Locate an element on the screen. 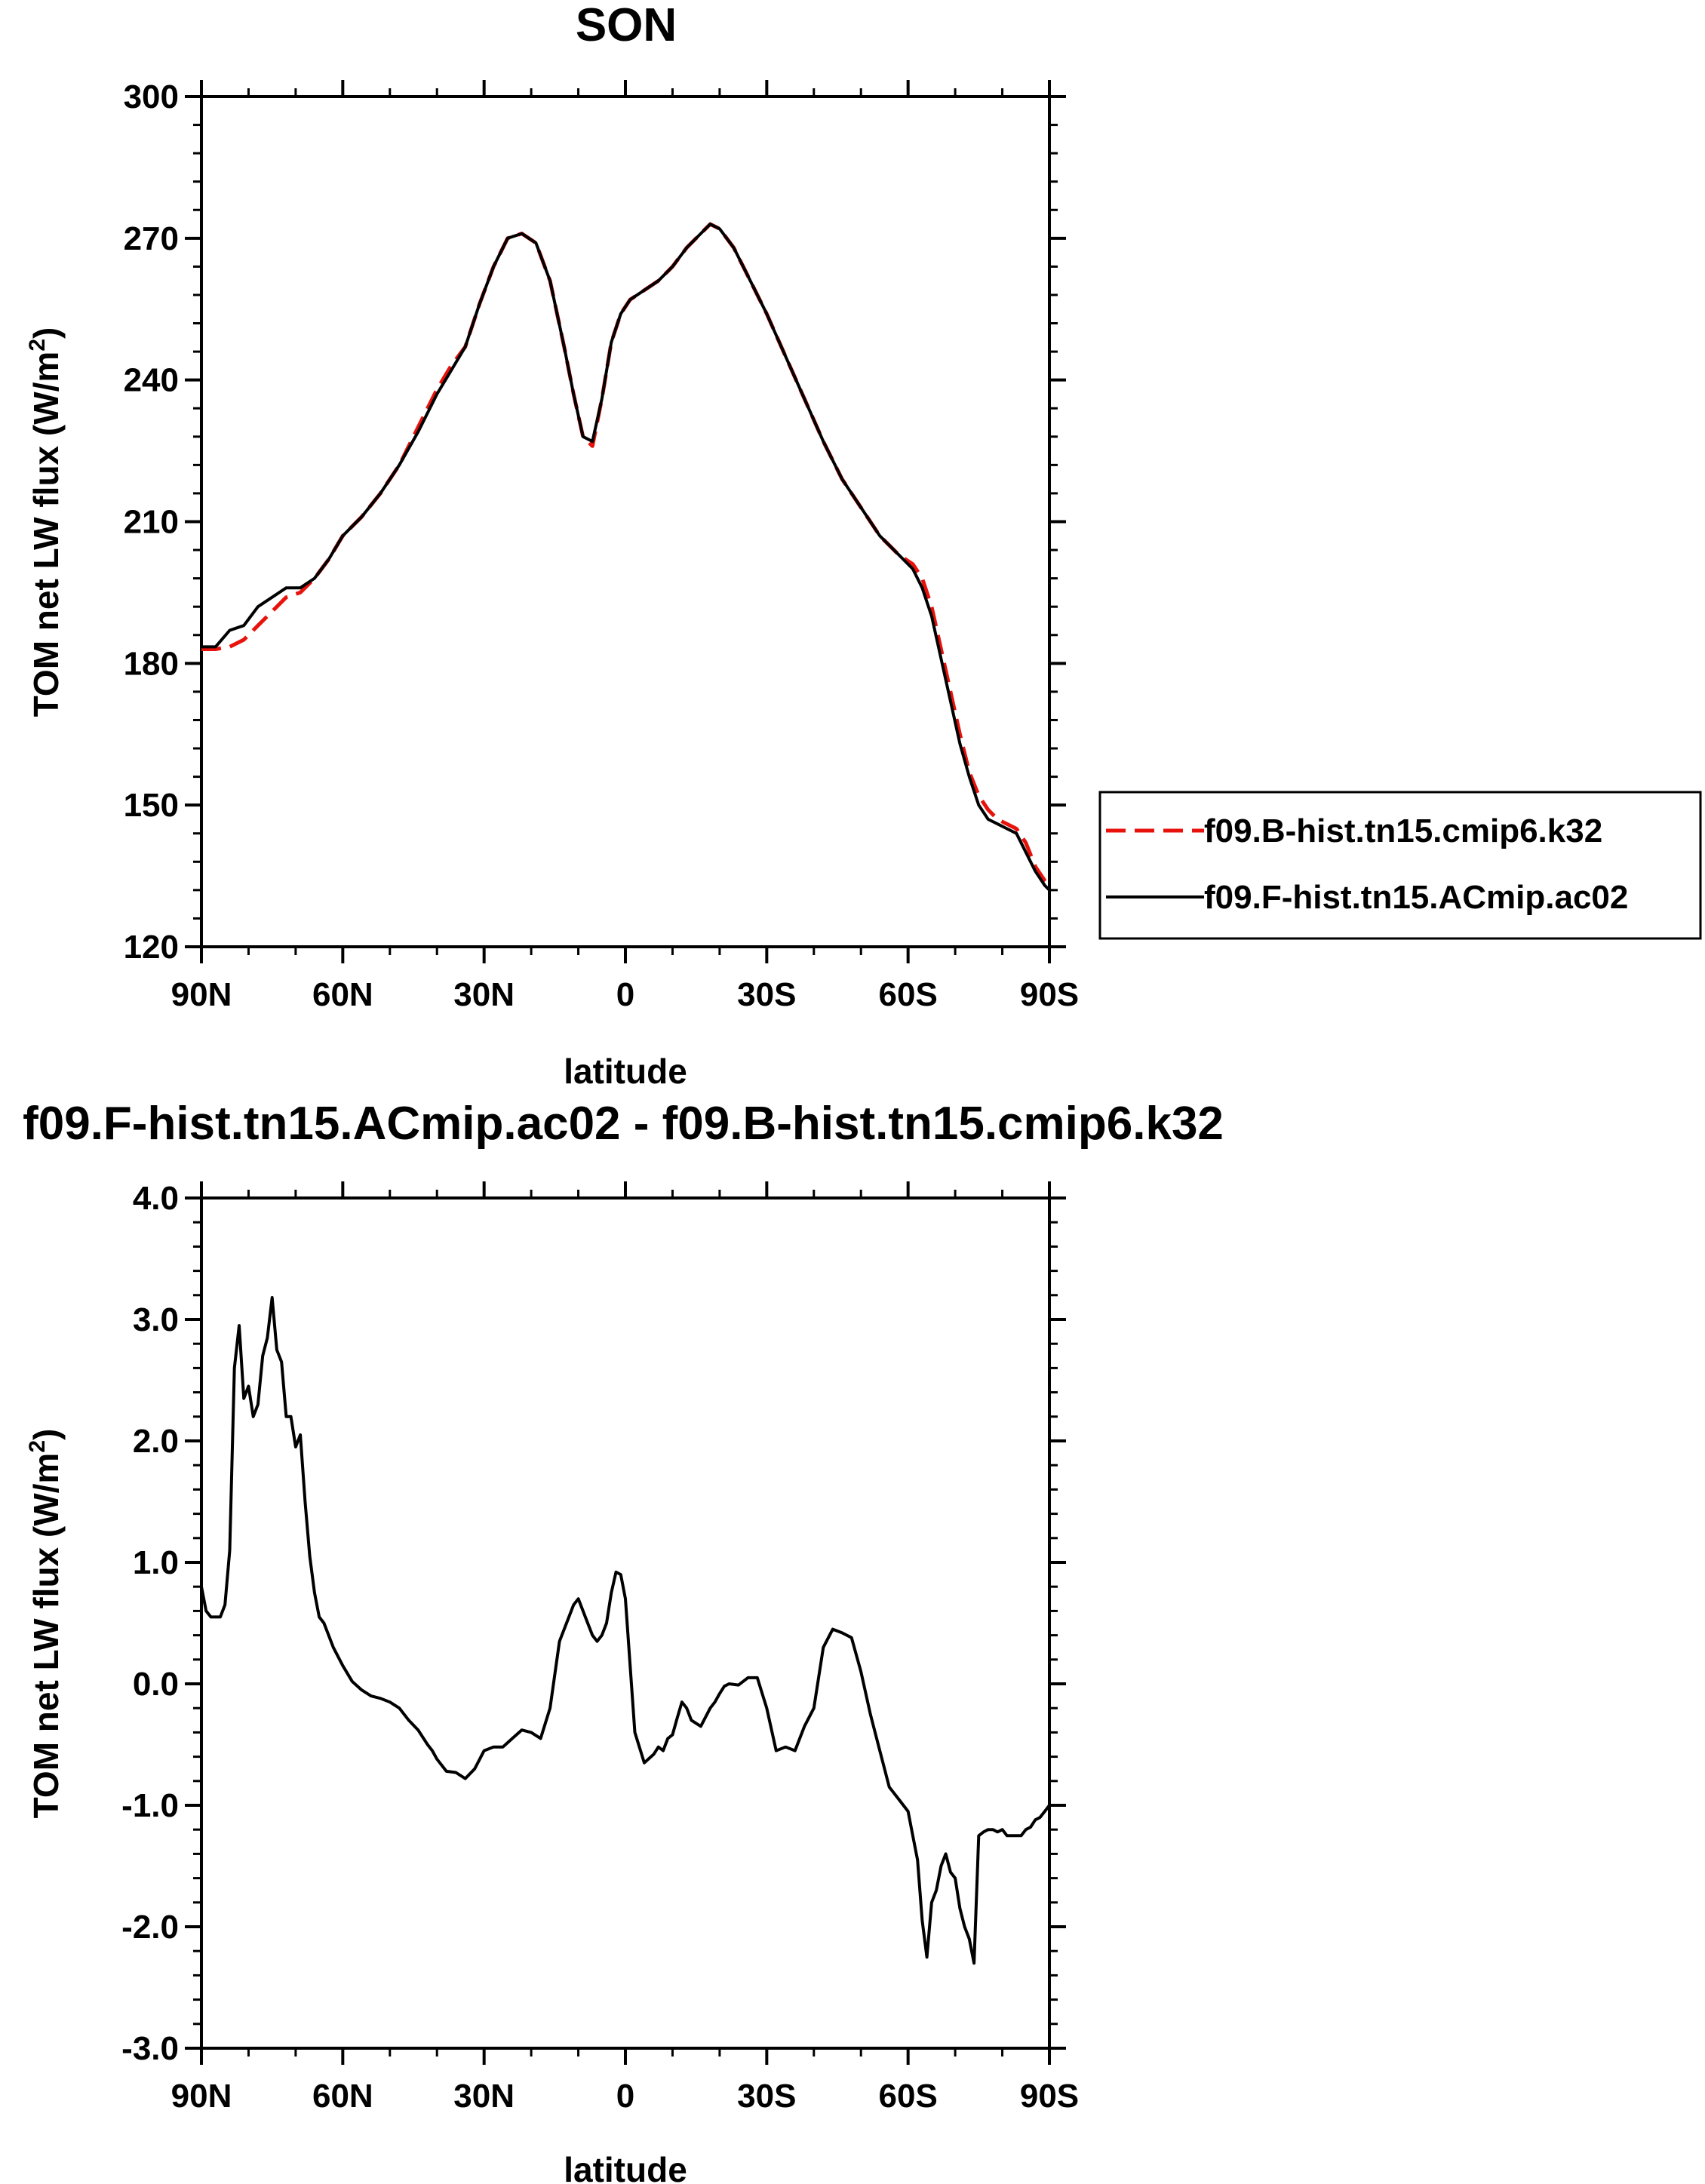 The width and height of the screenshot is (1705, 2184). y-tick-label: 120 is located at coordinates (151, 947).